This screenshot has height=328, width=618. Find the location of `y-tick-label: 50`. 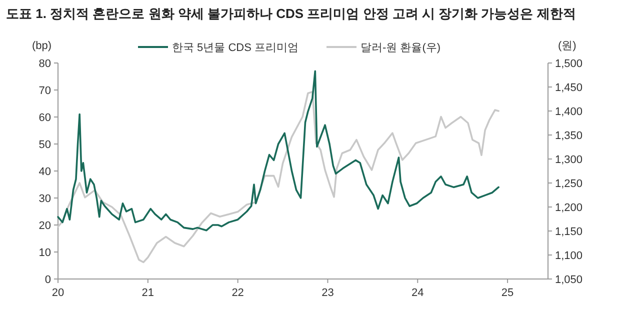

y-tick-label: 50 is located at coordinates (44, 145).